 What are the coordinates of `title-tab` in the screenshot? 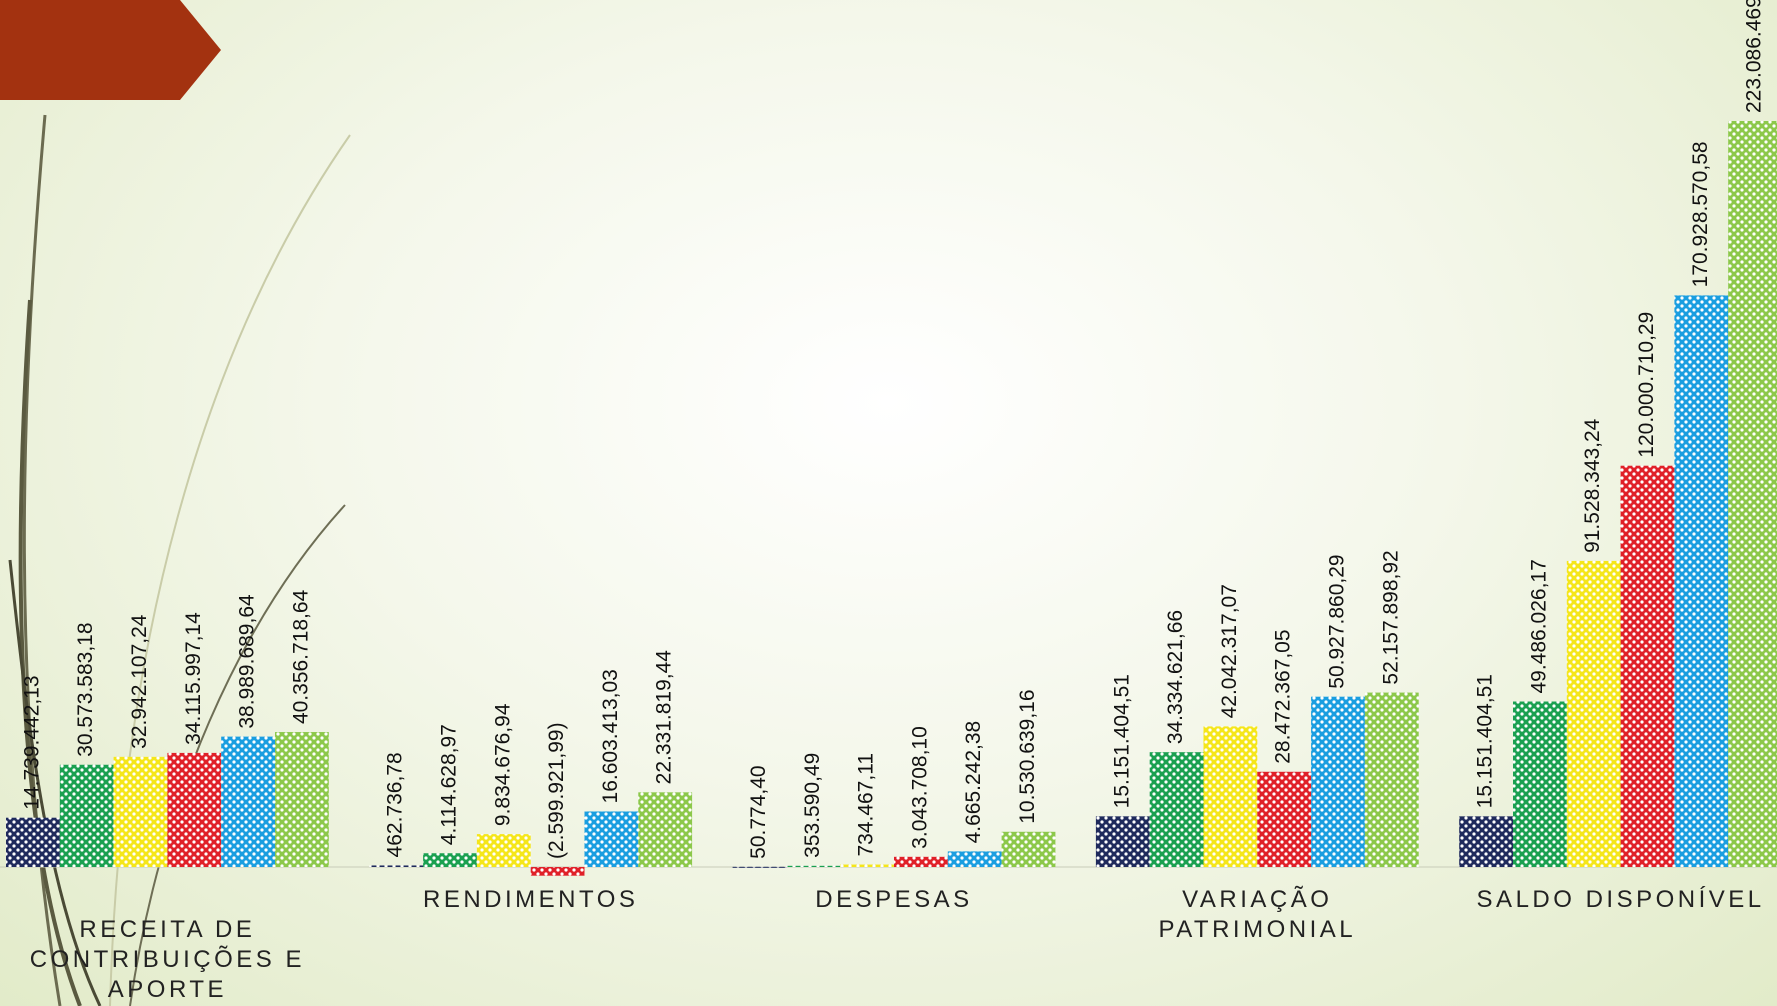 It's located at (110, 50).